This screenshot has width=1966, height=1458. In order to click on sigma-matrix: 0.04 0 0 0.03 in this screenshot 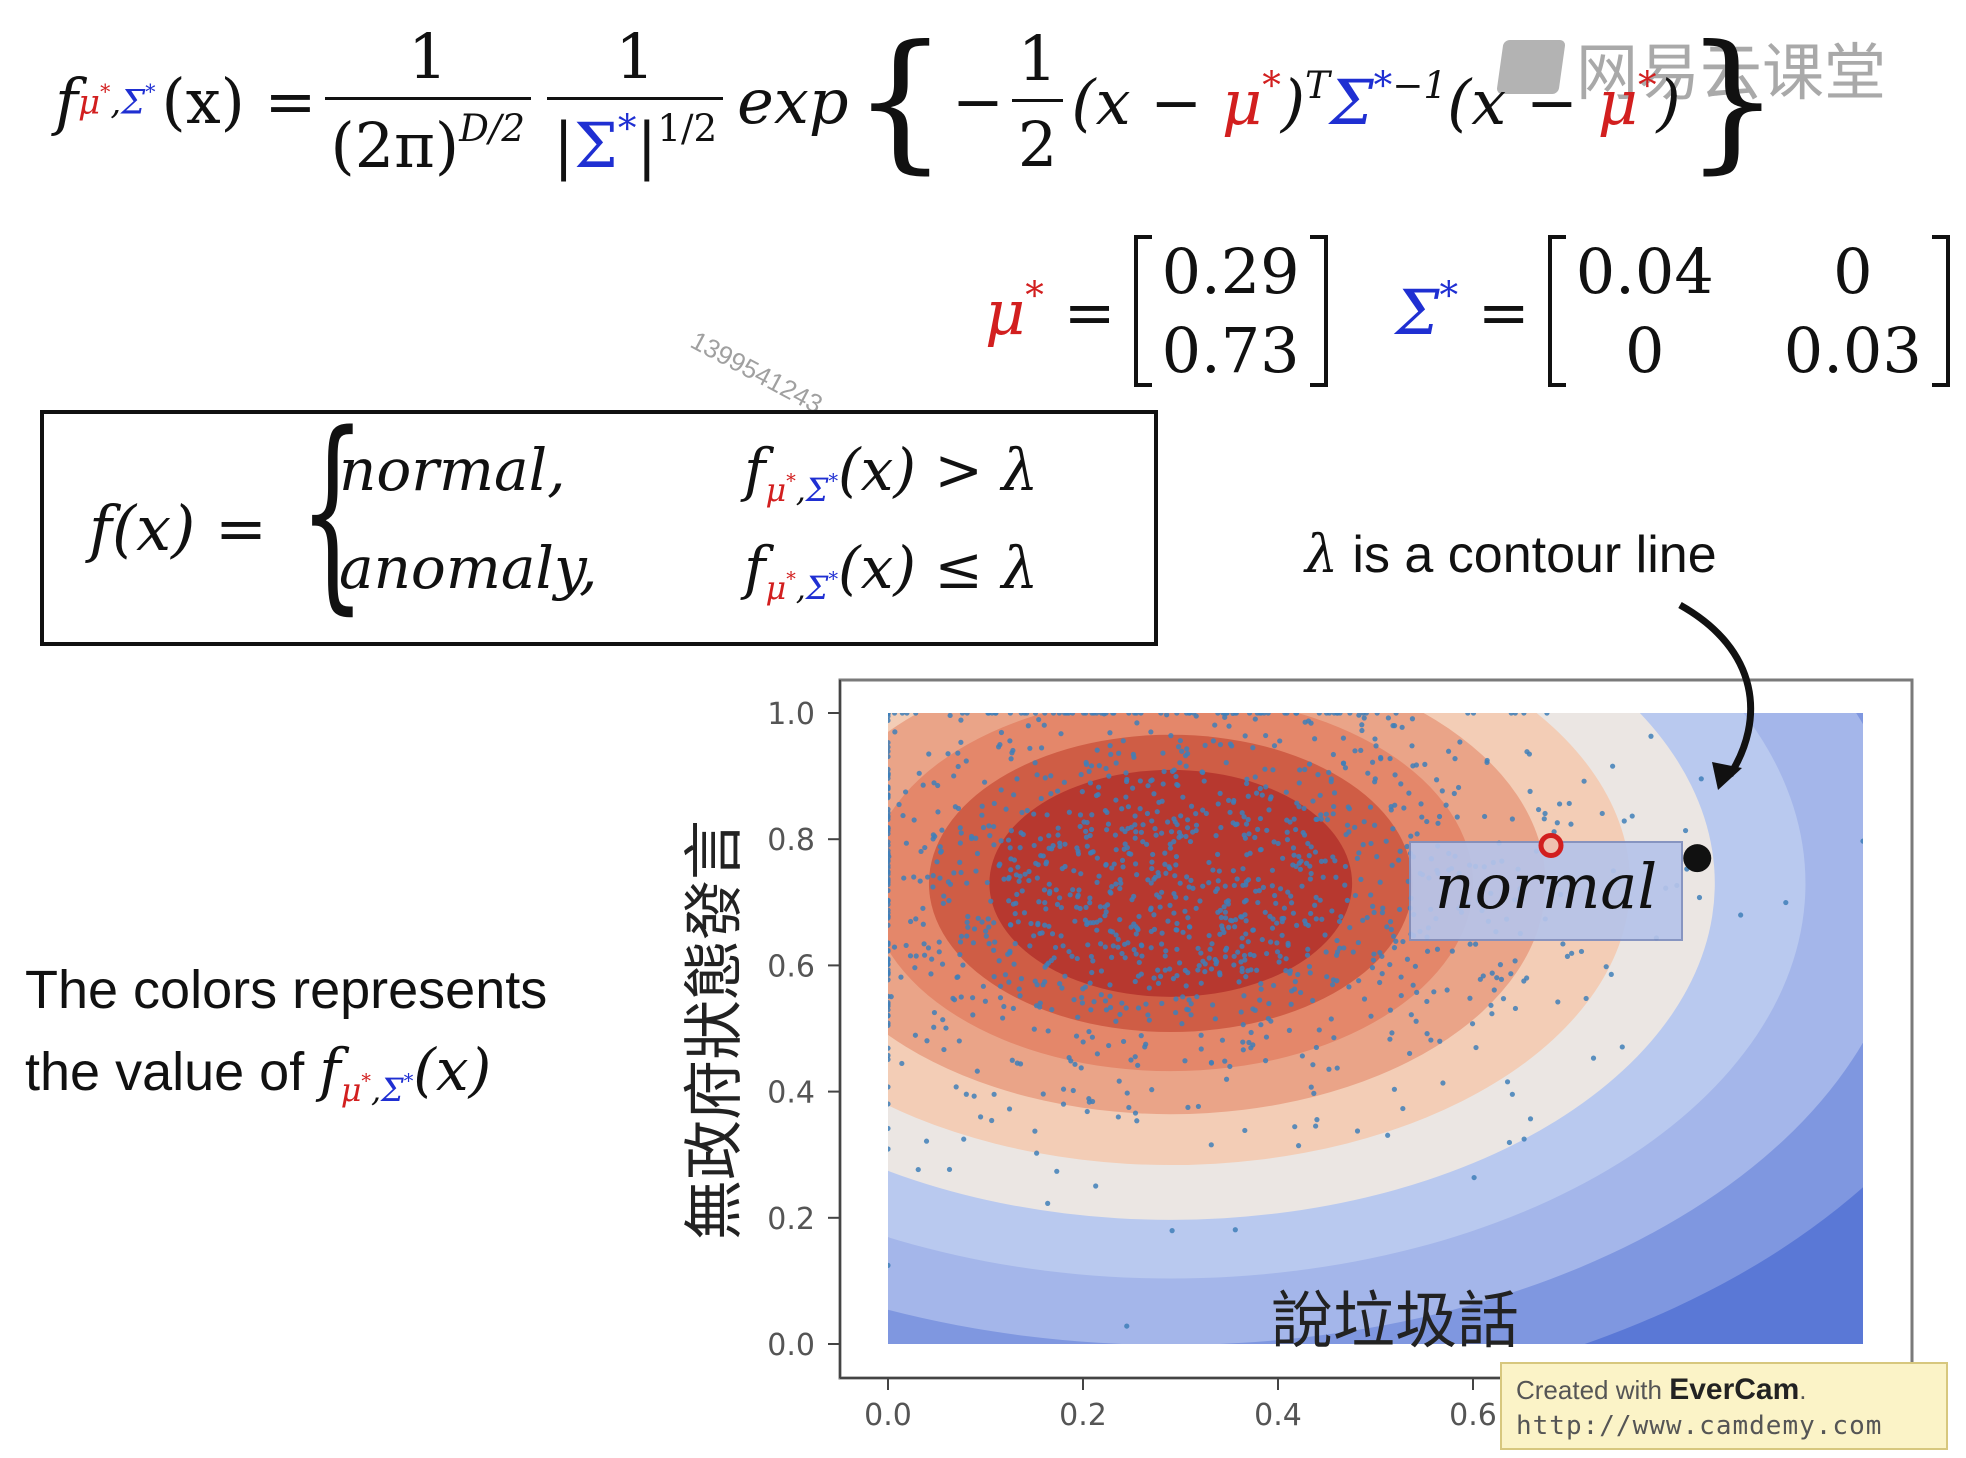, I will do `click(1748, 311)`.